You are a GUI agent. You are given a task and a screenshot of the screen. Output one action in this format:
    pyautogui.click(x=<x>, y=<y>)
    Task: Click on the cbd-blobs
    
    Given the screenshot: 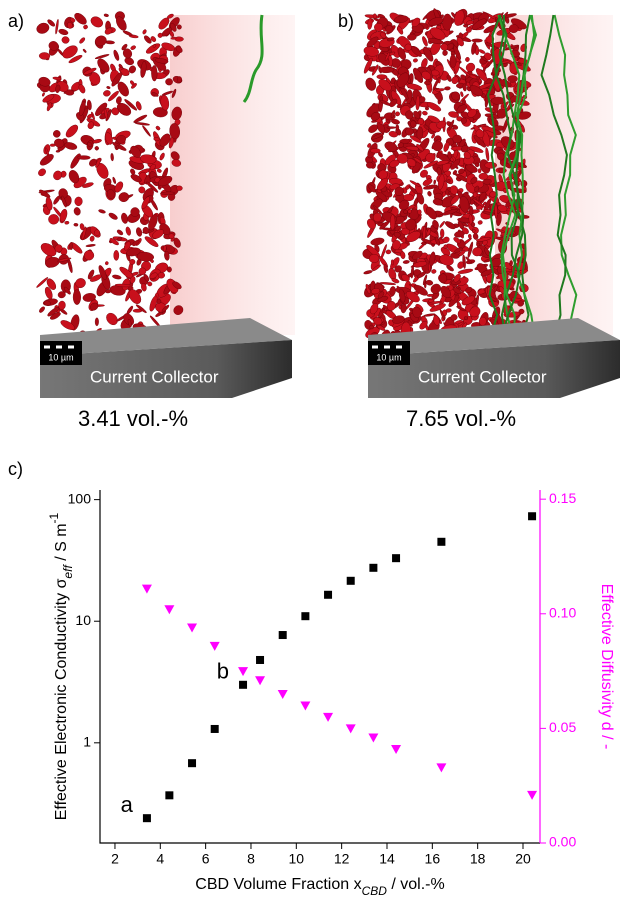 What is the action you would take?
    pyautogui.click(x=110, y=174)
    